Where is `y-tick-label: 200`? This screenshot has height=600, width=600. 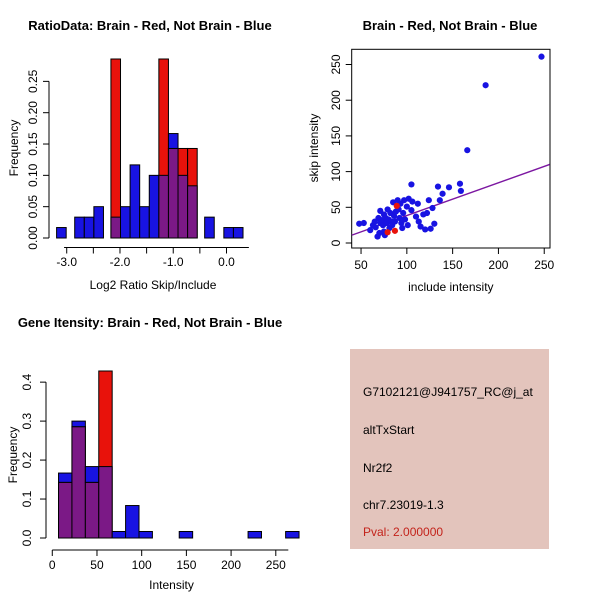 y-tick-label: 200 is located at coordinates (336, 100).